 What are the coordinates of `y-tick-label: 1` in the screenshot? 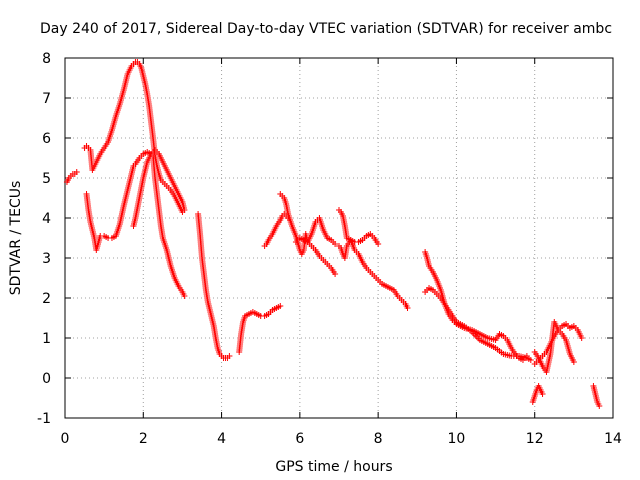 It's located at (46, 339).